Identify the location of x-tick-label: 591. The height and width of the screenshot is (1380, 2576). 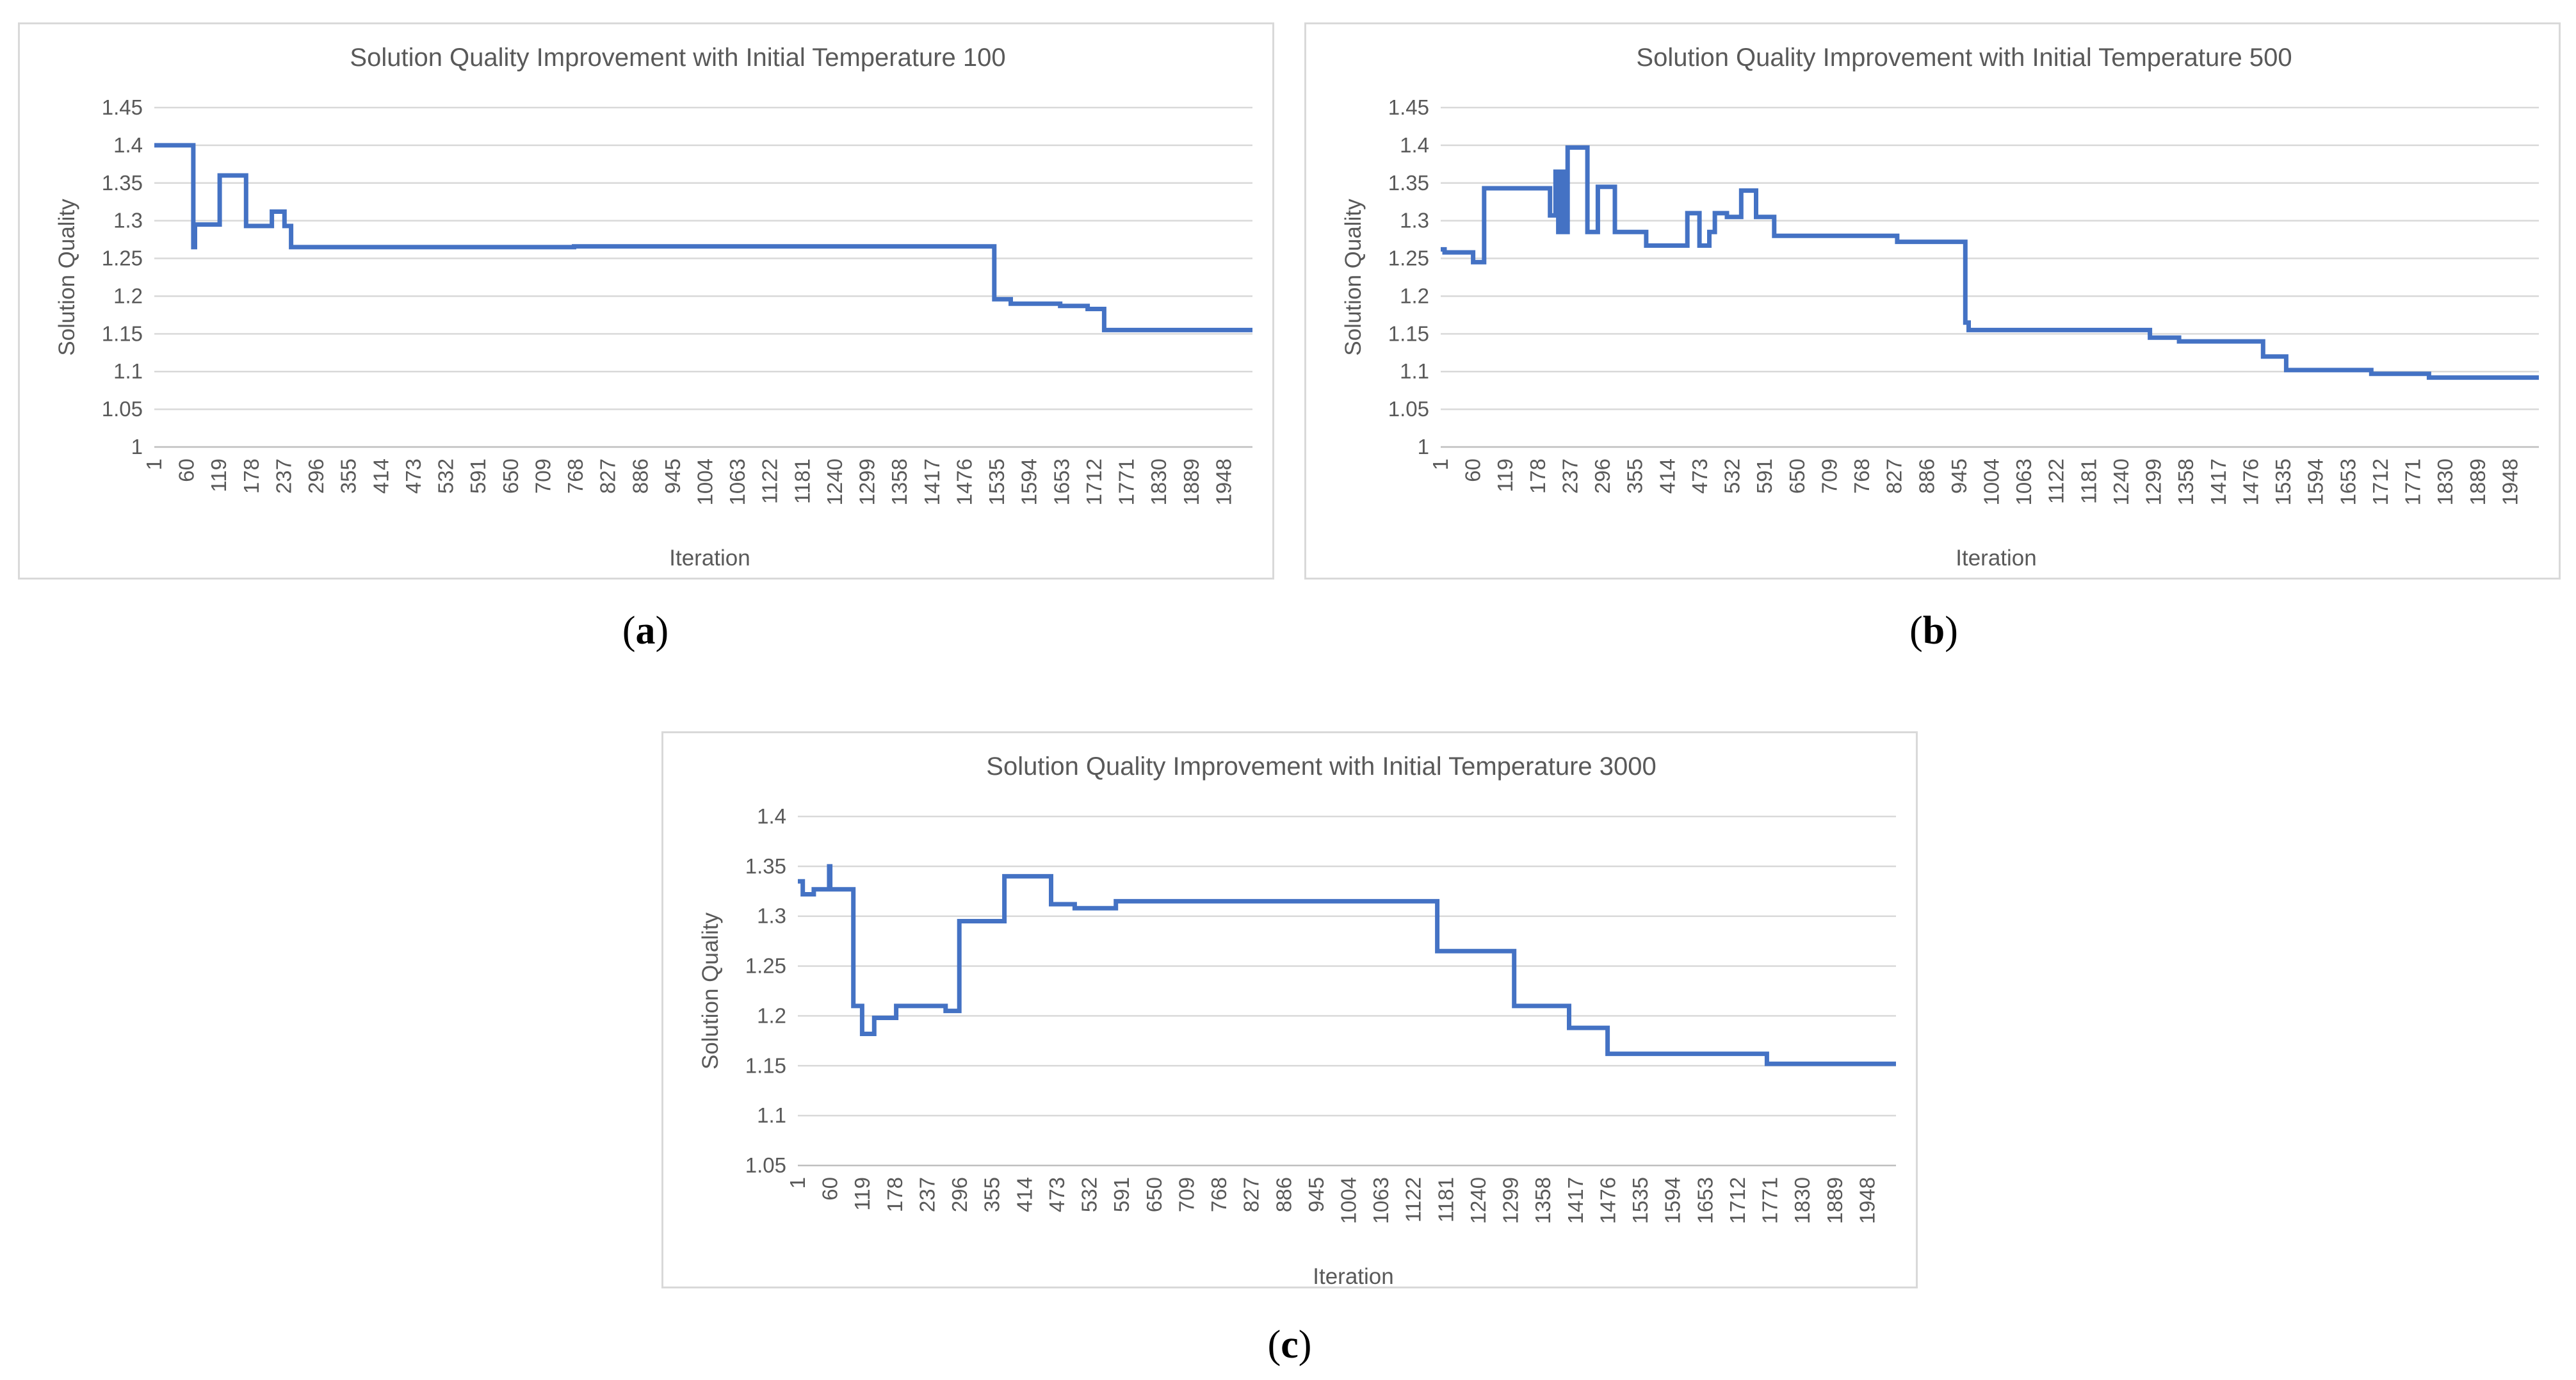
(478, 477).